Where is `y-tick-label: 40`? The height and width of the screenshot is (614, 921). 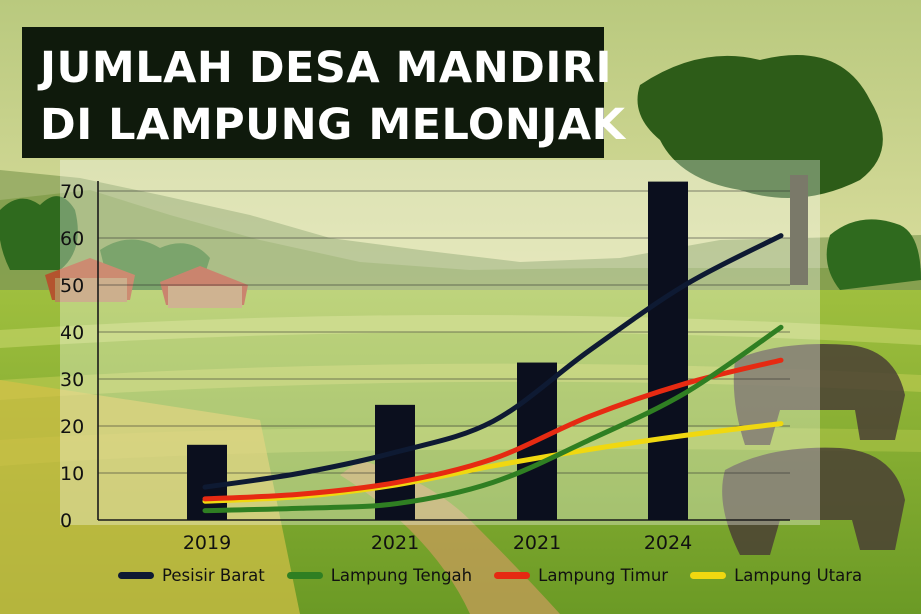
y-tick-label: 40 is located at coordinates (72, 333).